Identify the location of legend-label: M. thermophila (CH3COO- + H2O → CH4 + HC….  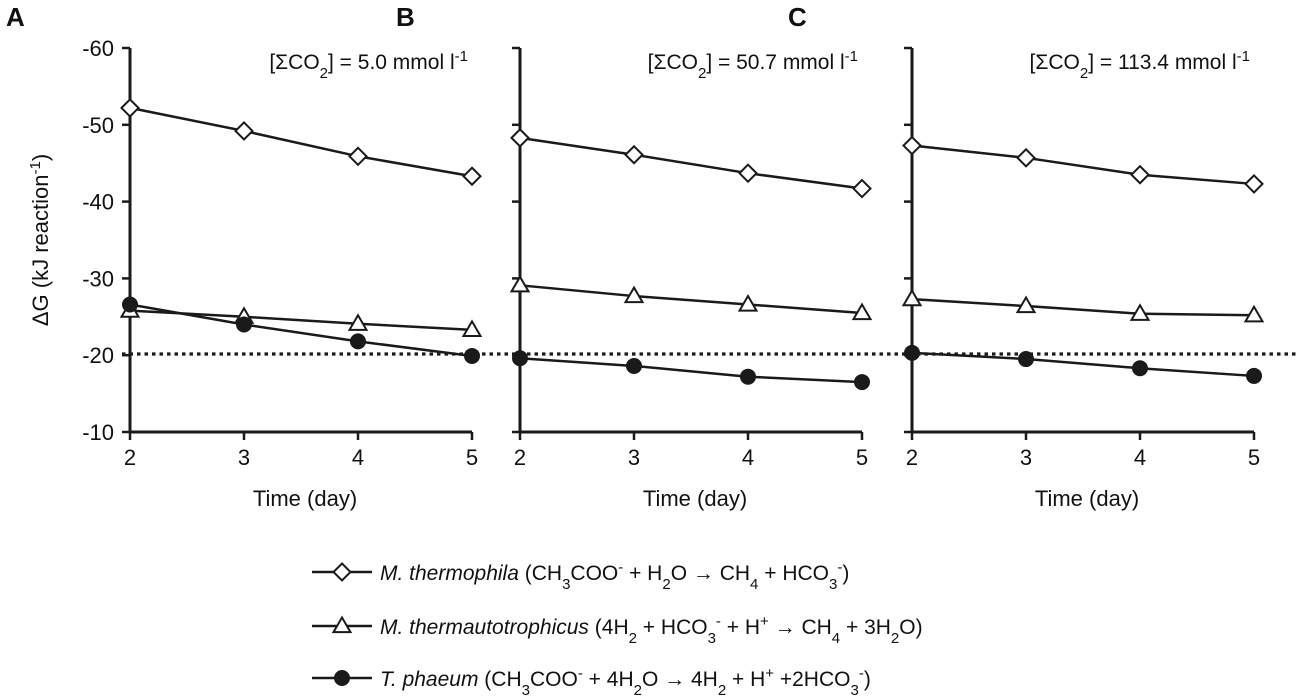
(614, 576).